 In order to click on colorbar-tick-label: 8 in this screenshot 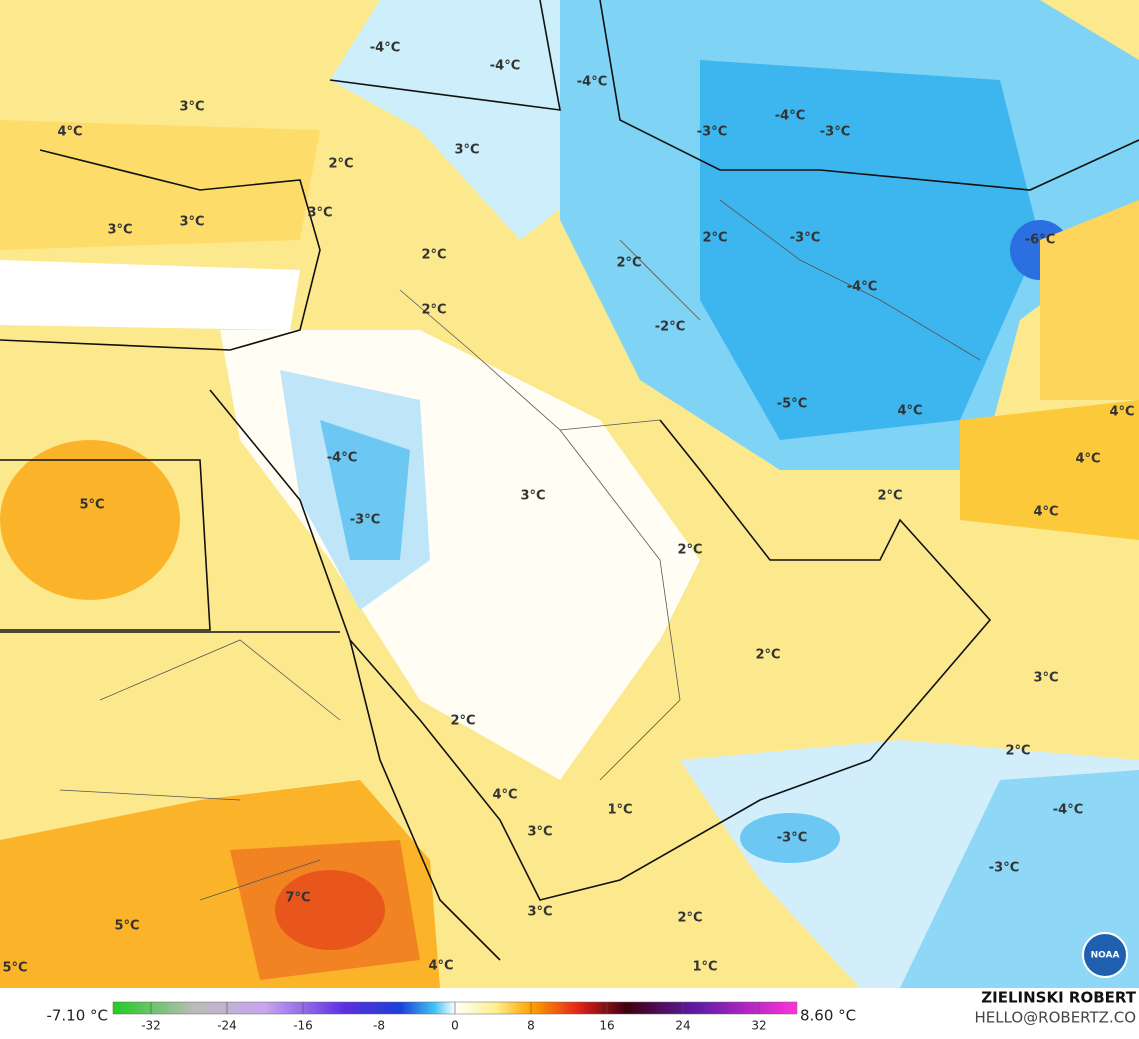, I will do `click(531, 1026)`.